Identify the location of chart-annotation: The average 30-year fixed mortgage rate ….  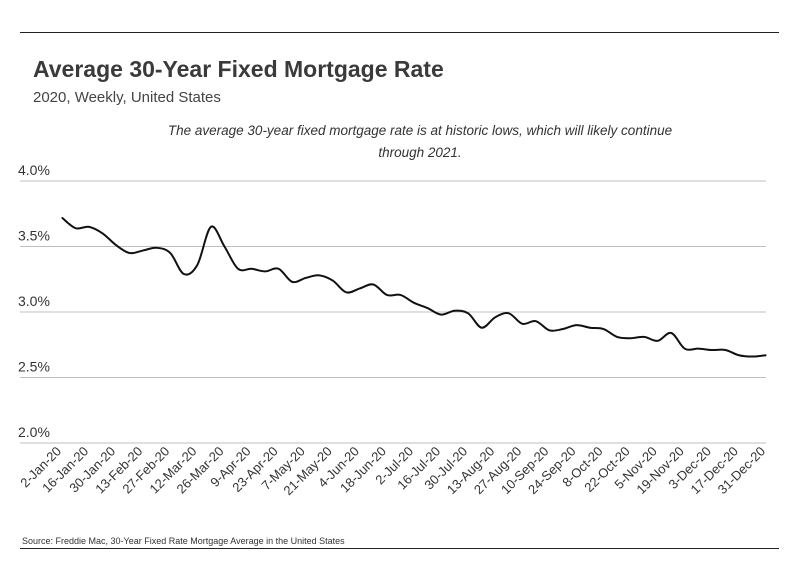
(420, 141).